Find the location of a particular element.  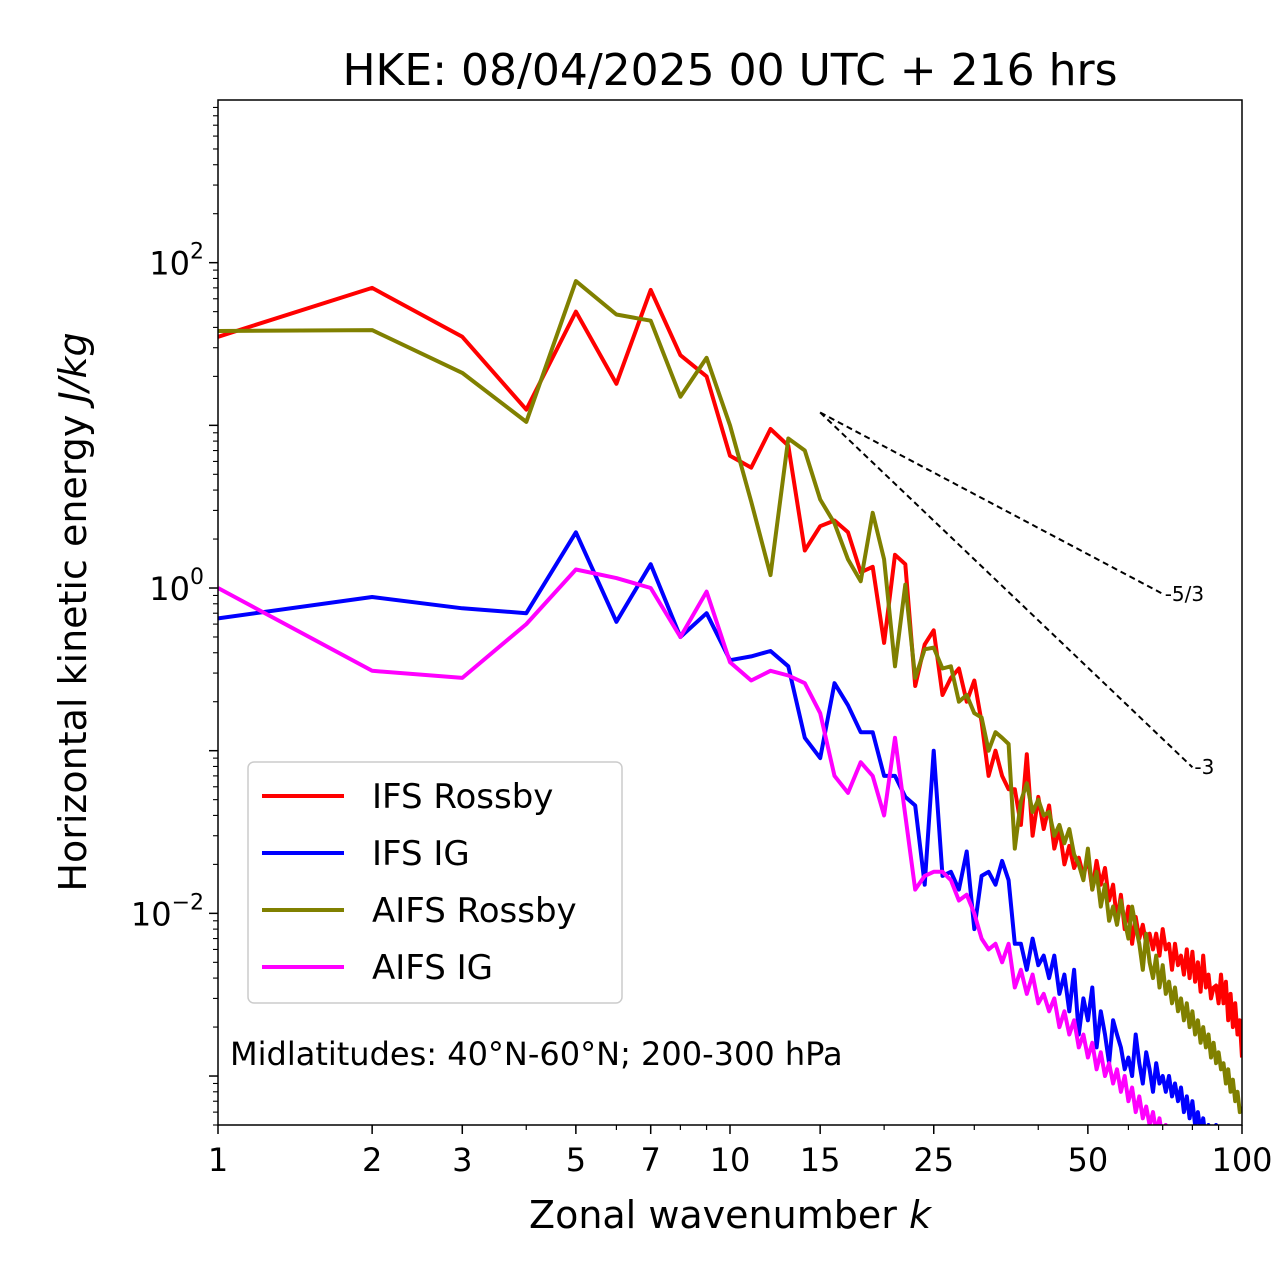

legend: IFS Rossby IFS IG AIFS Rossby AIFS IG is located at coordinates (435, 882).